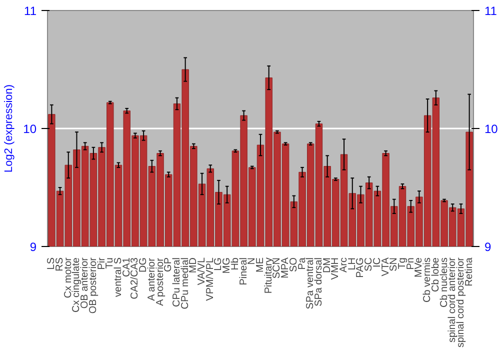 This screenshot has height=350, width=500. I want to click on x-tick-label: A anterior, so click(152, 279).